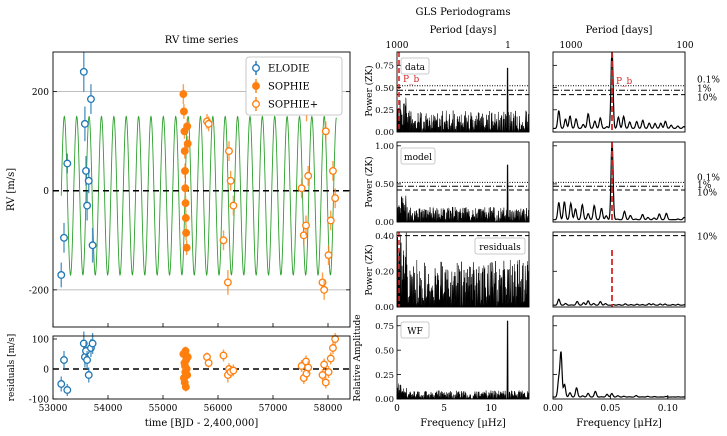 The height and width of the screenshot is (436, 727). I want to click on res-xtick-label-4: 57000, so click(273, 409).